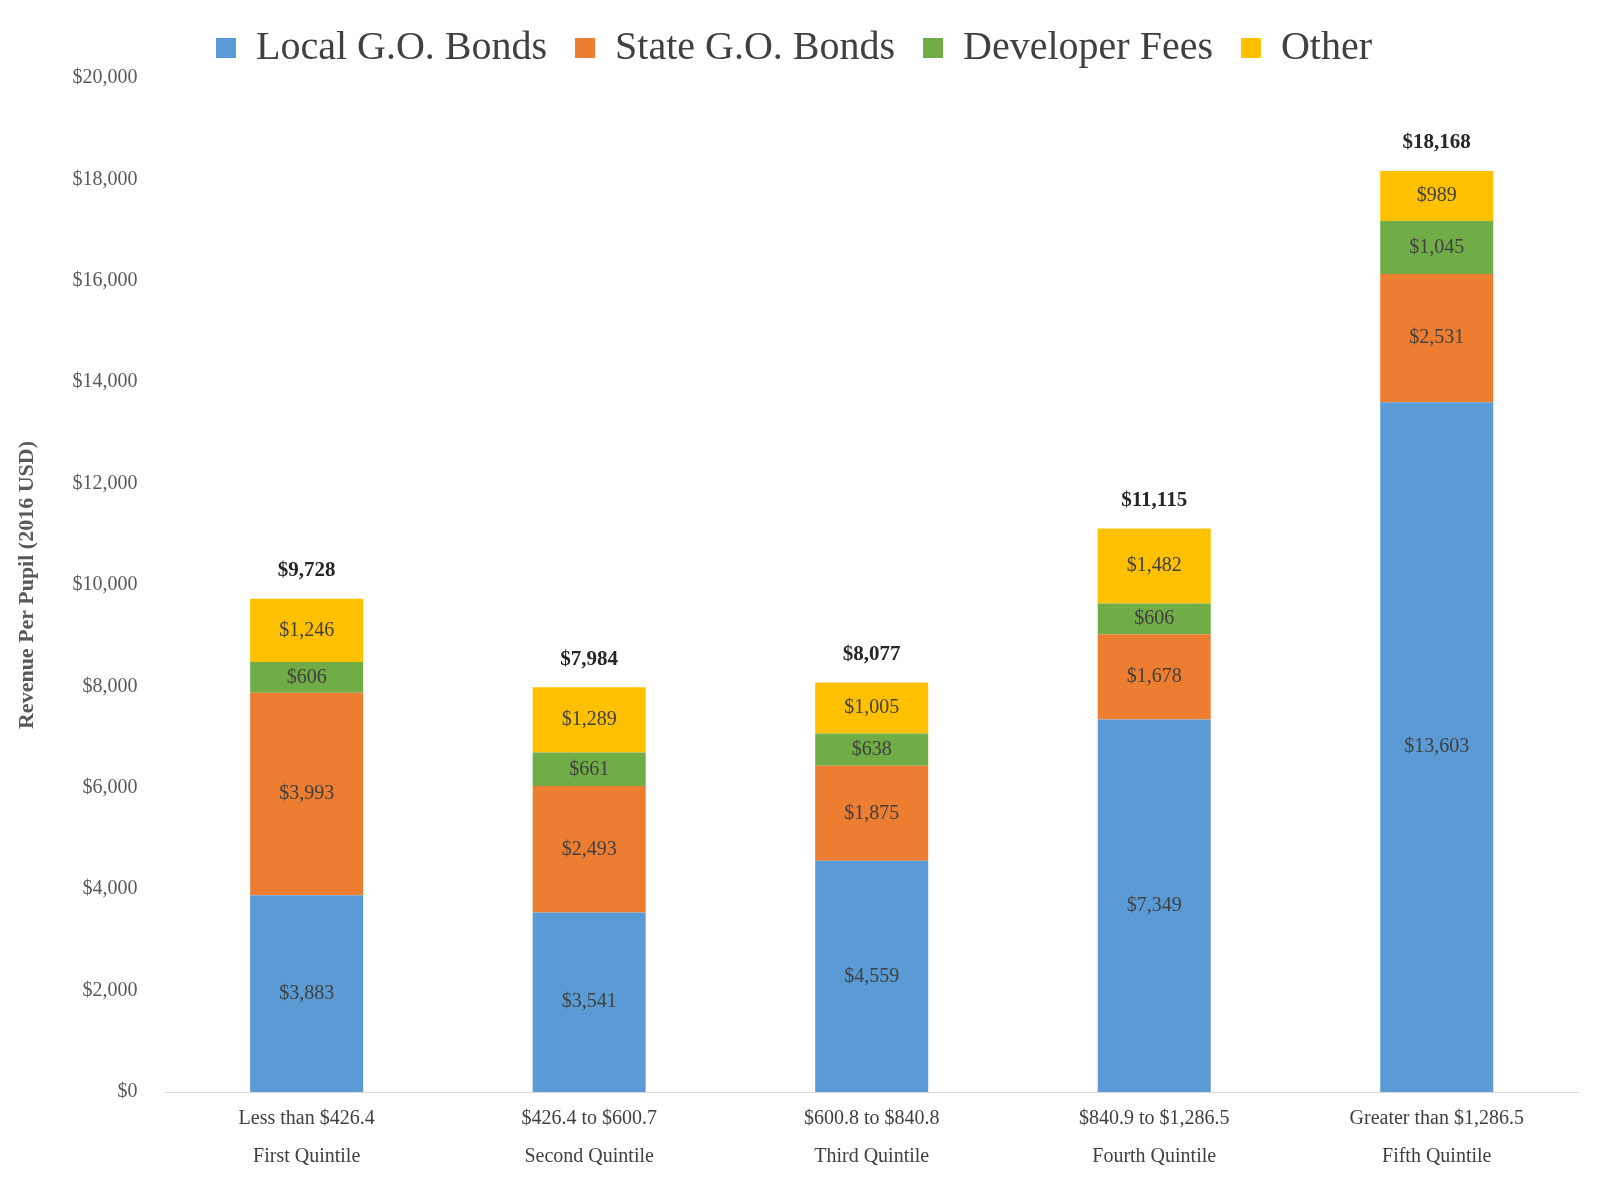 Image resolution: width=1603 pixels, height=1192 pixels. What do you see at coordinates (306, 1136) in the screenshot?
I see `x-tick-label: Less than $426.4 First Quintile` at bounding box center [306, 1136].